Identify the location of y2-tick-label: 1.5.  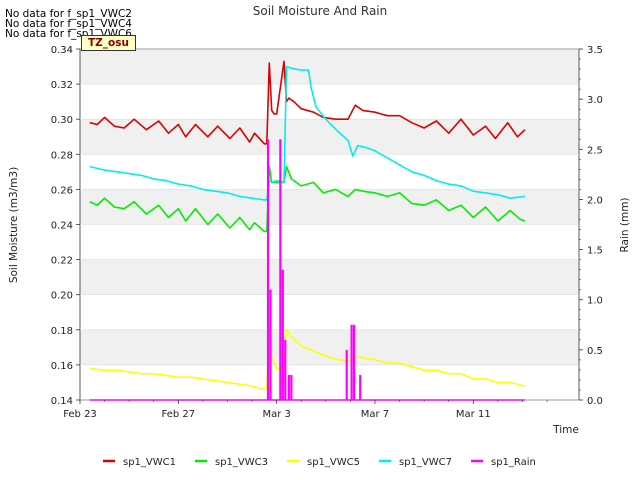
(595, 251).